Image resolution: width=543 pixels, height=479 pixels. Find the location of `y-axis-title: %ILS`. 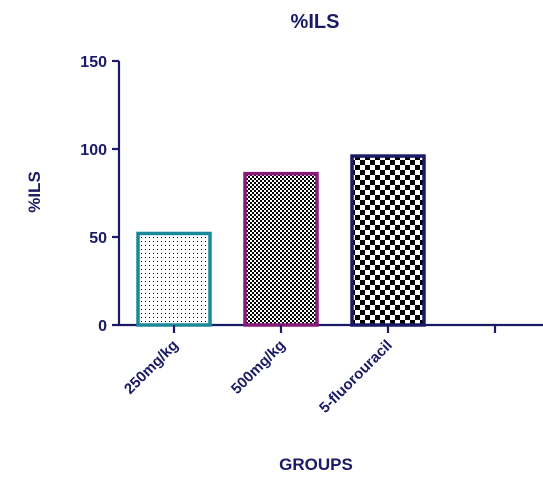

y-axis-title: %ILS is located at coordinates (34, 192).